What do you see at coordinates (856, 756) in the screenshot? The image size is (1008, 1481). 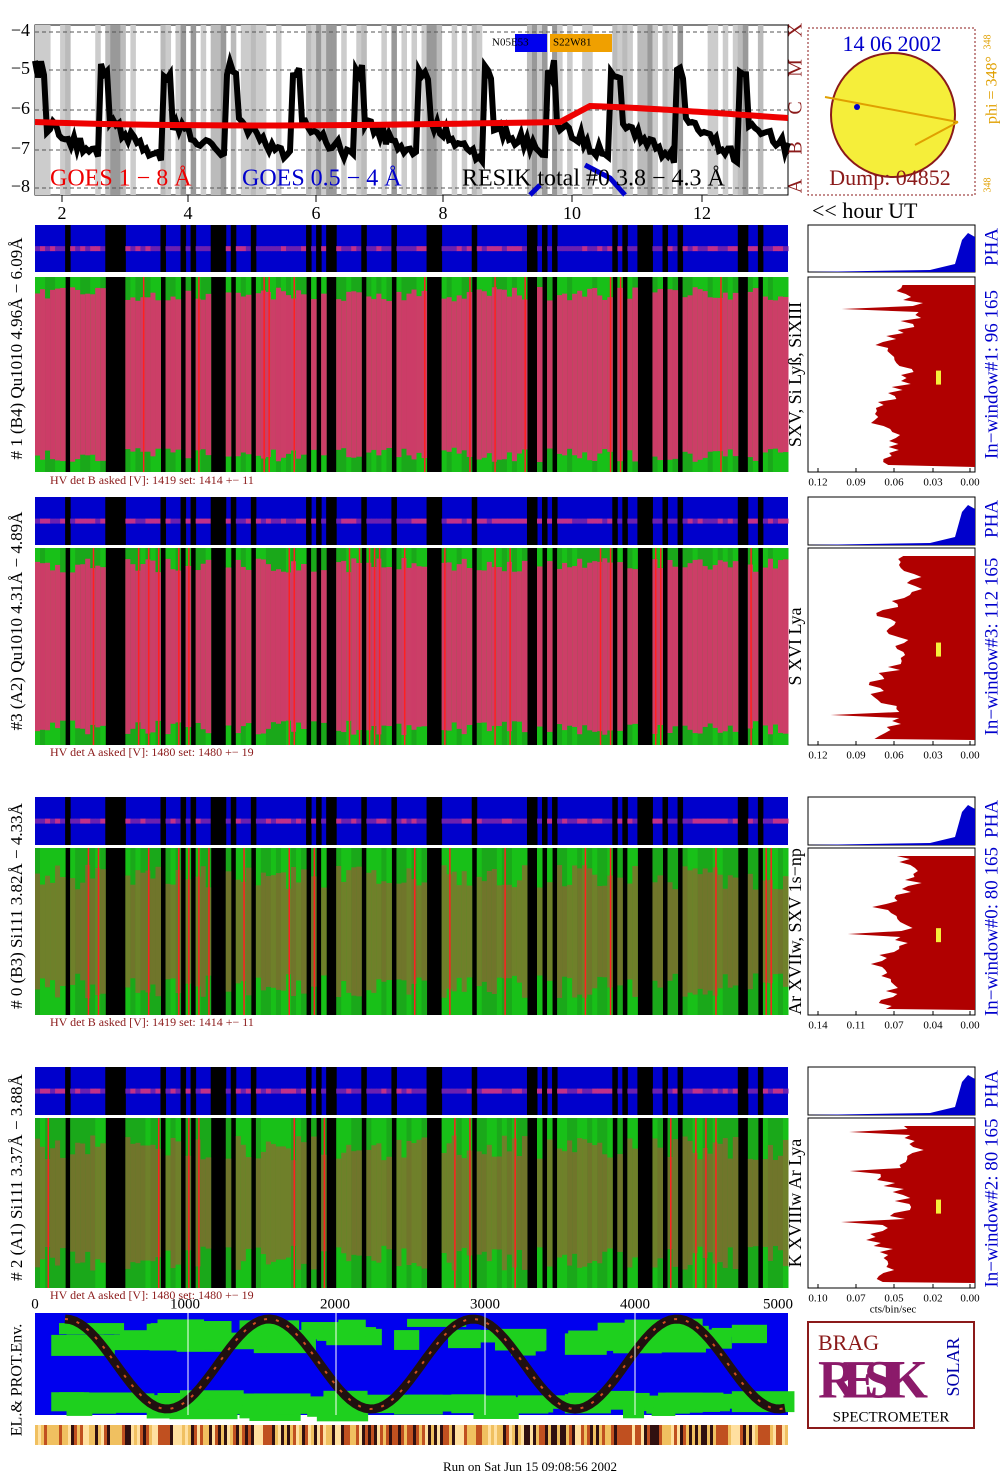 I see `hist-tick-label: 0.09` at bounding box center [856, 756].